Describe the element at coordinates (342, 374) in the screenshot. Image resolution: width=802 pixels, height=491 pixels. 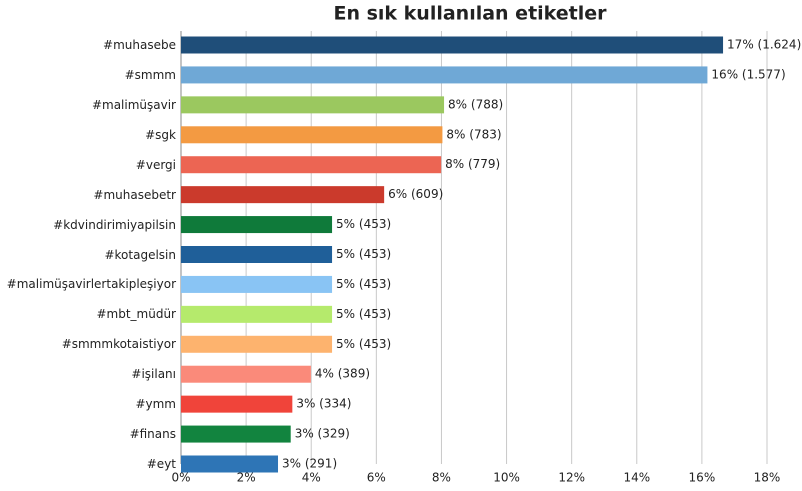
I see `value-label: 4% (389)` at that location.